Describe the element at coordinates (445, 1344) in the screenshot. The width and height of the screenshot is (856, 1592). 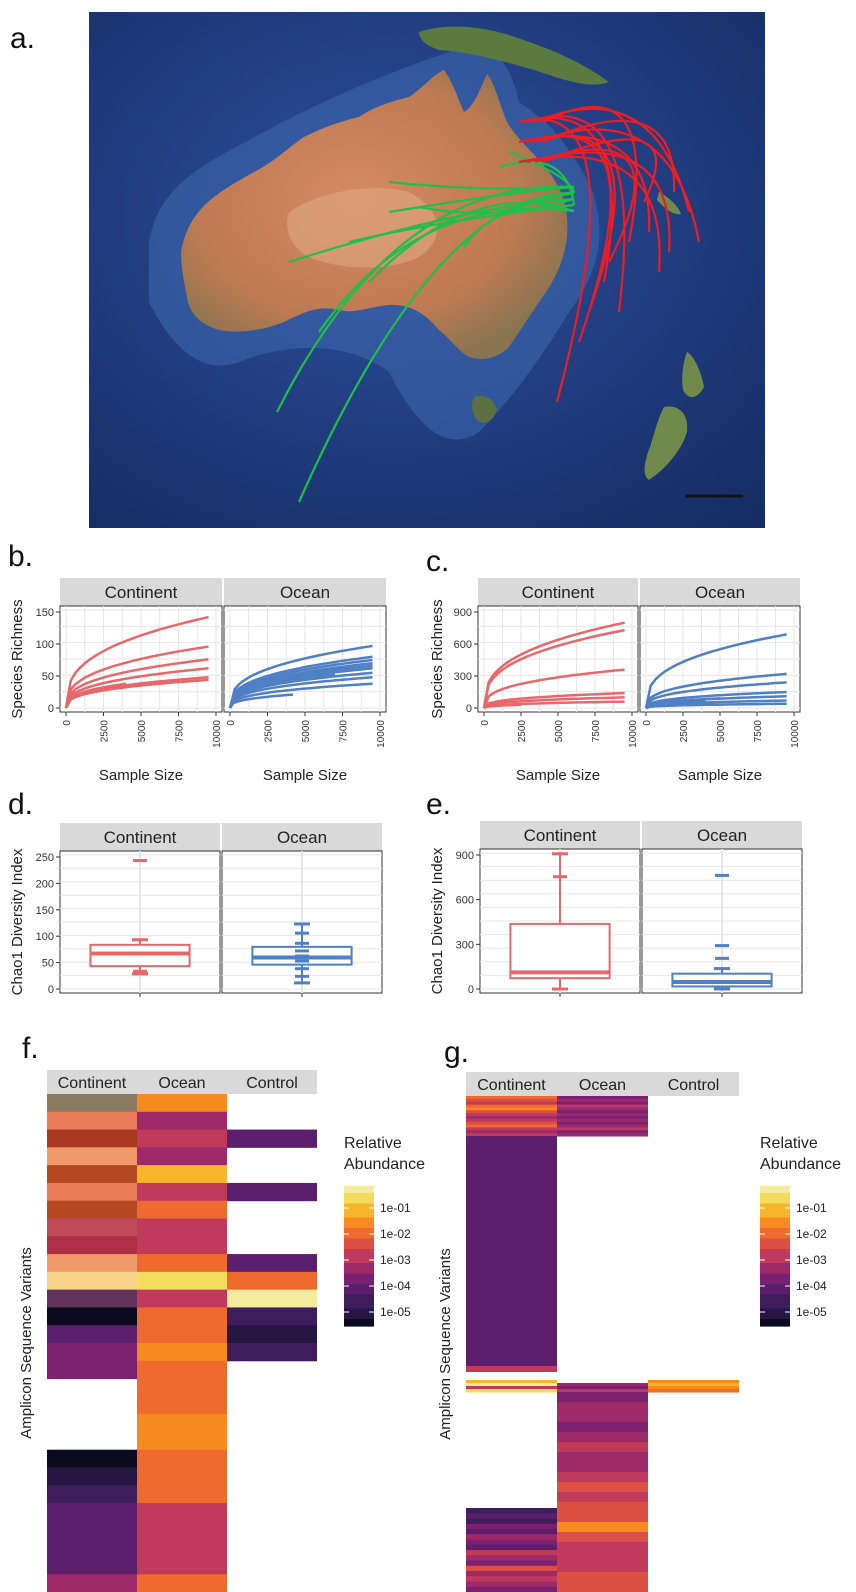
I see `y-axis-label: Amplicon Sequence Variants` at that location.